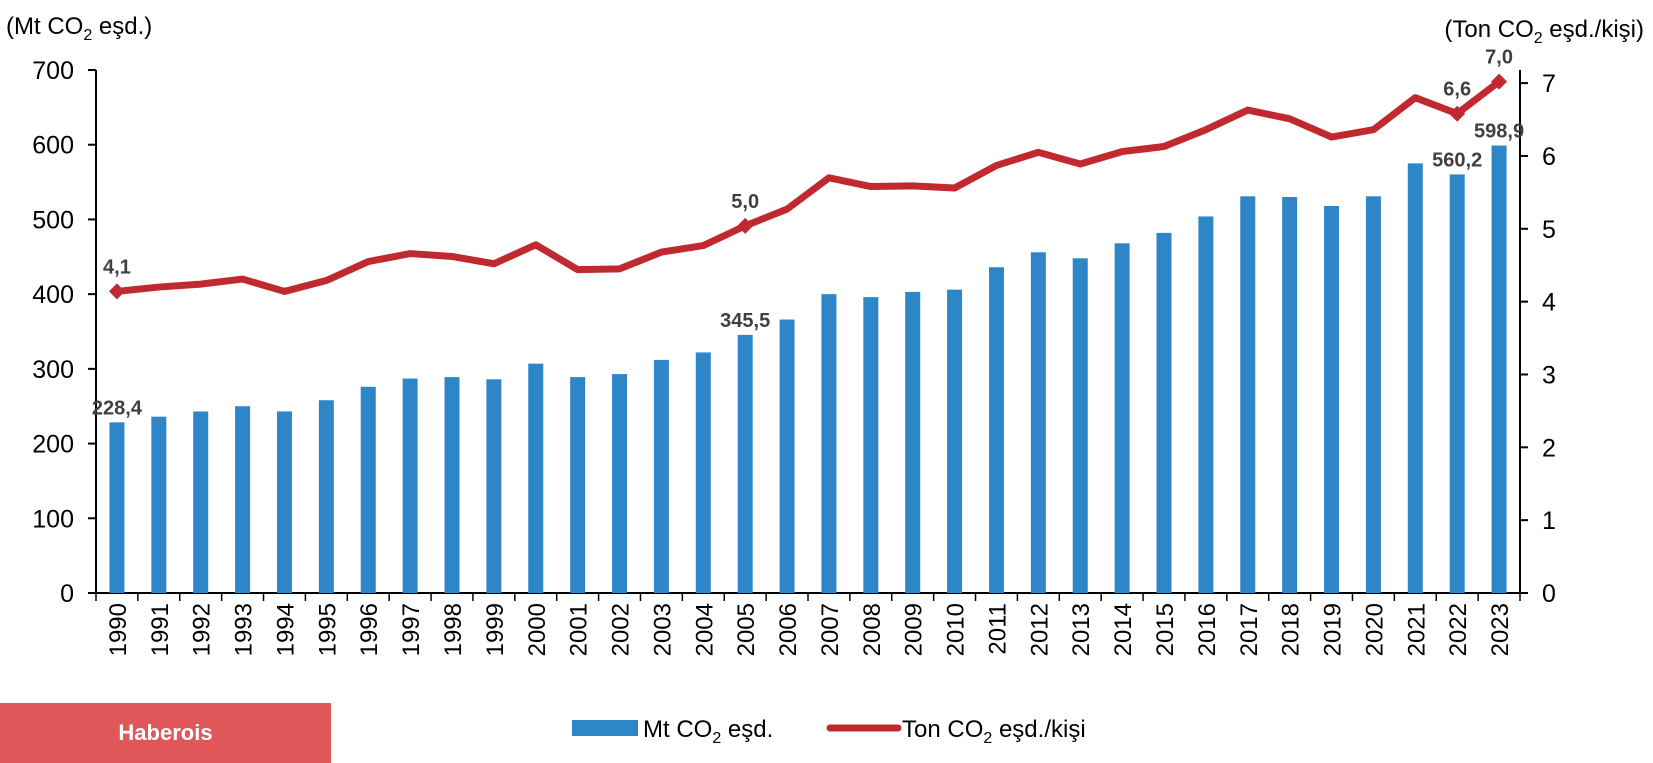  I want to click on line-marker-2023, so click(1499, 81).